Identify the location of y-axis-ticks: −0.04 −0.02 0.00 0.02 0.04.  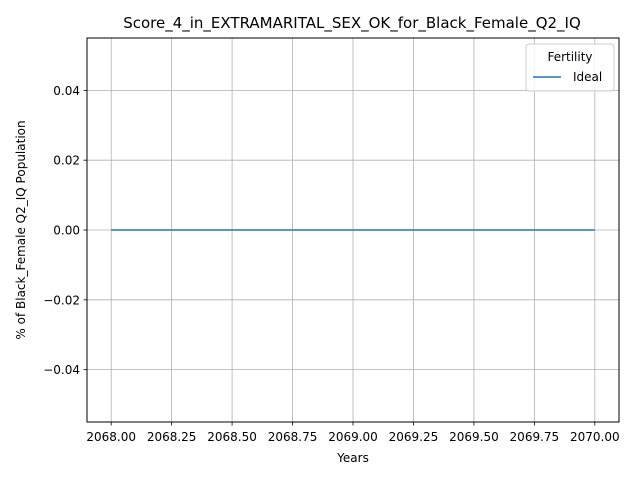
(65, 230).